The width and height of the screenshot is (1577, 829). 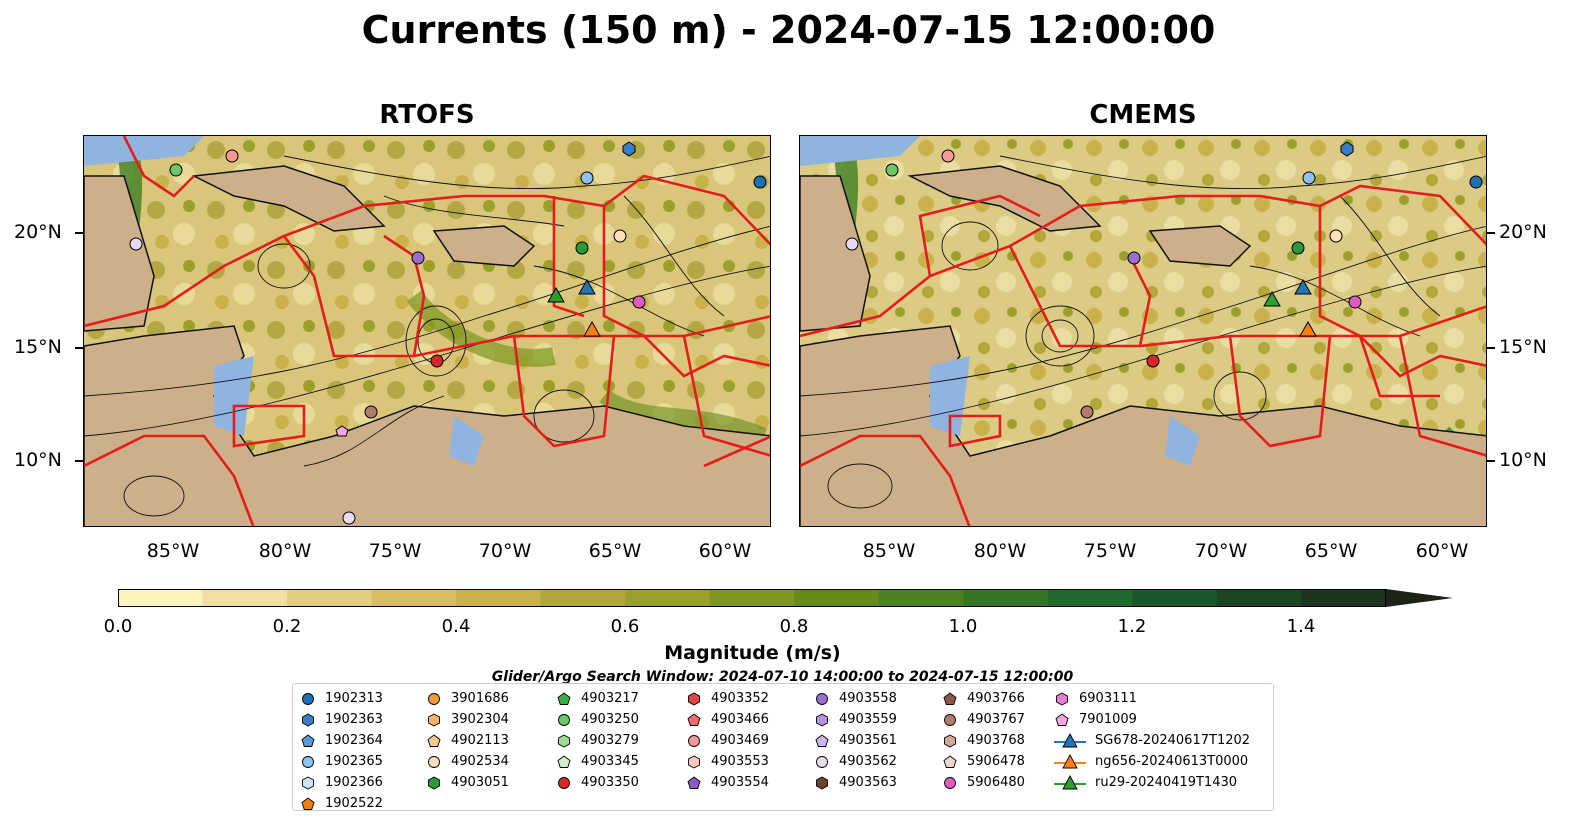 I want to click on lat-label-10n-right: 10°N, so click(x=1523, y=460).